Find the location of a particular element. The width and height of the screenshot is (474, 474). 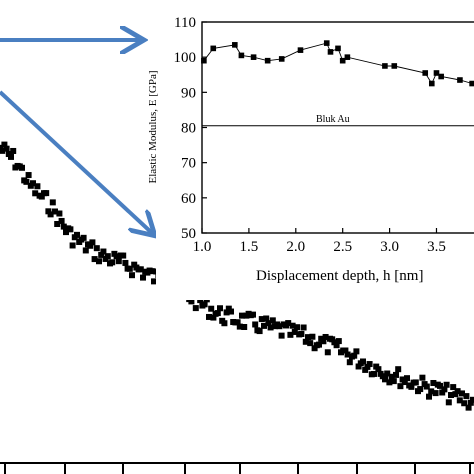

inset-x-tick-label: 2.5 is located at coordinates (342, 247).